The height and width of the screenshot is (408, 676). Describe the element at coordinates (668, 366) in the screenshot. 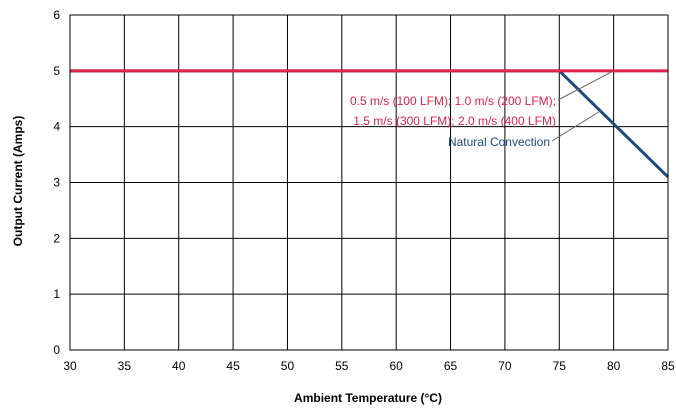

I see `x-tick-label: 85` at that location.